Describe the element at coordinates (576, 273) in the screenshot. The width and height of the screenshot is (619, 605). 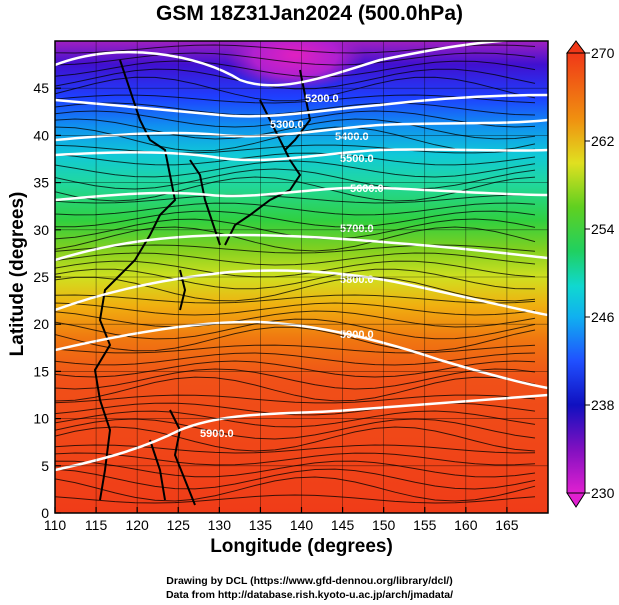
I see `colorbar-body` at that location.